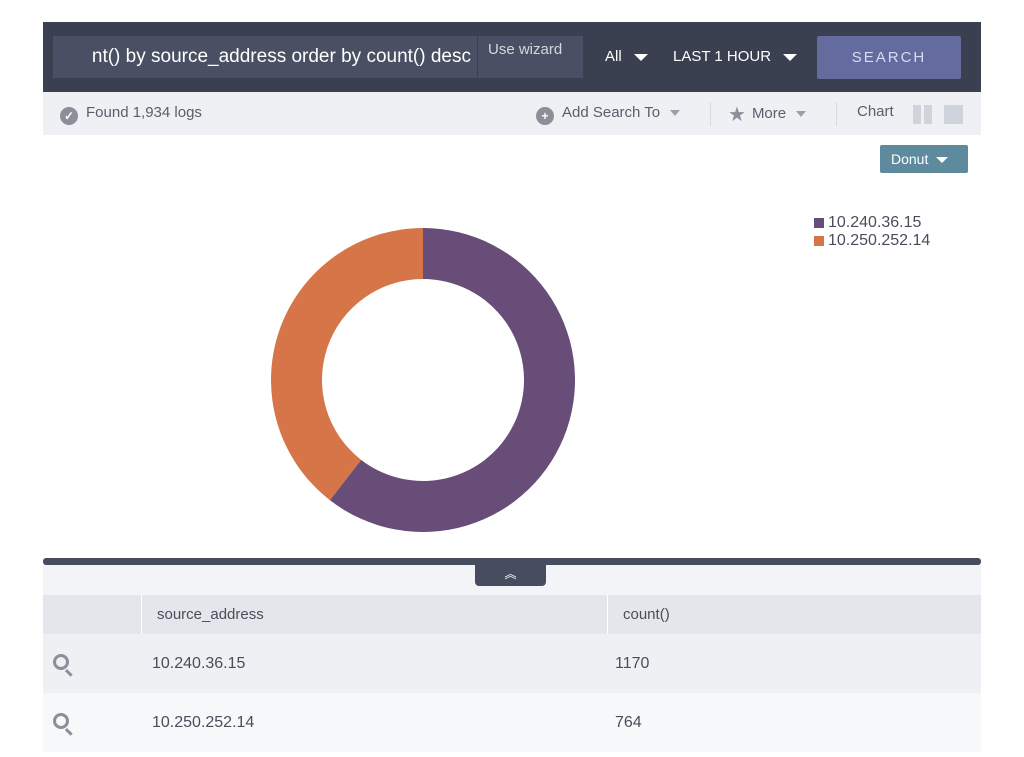 The image size is (1024, 757). What do you see at coordinates (512, 561) in the screenshot?
I see `pane-splitter` at bounding box center [512, 561].